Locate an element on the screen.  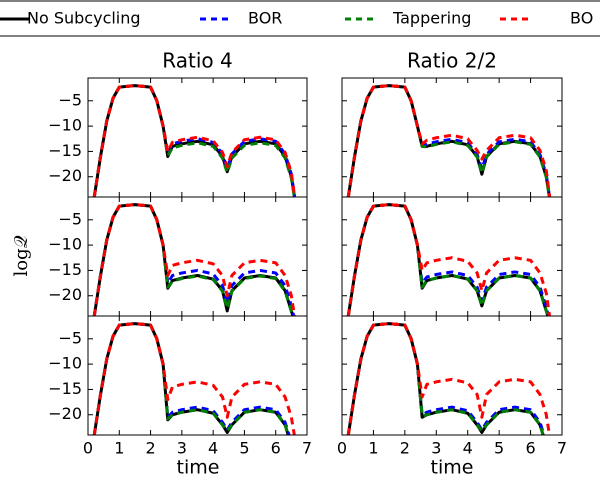
legend-label: BO is located at coordinates (581, 18).